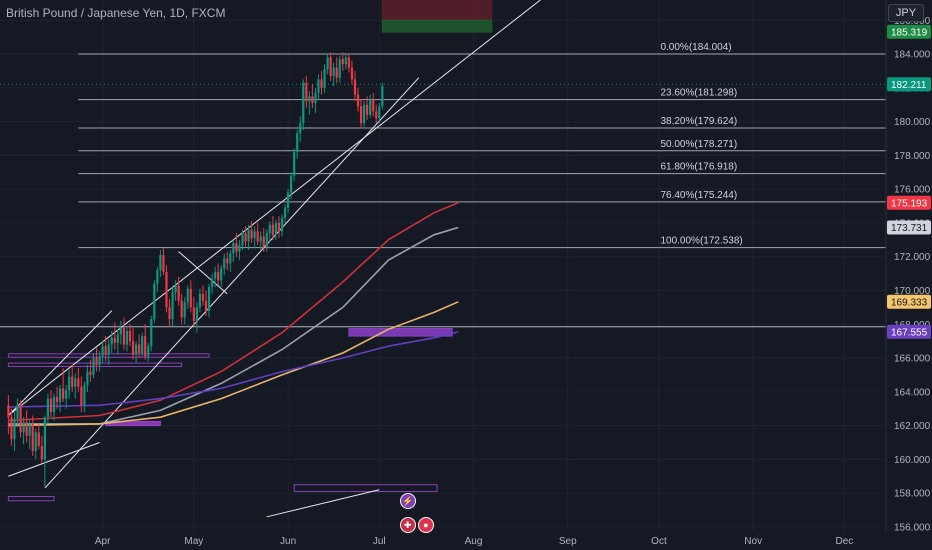  What do you see at coordinates (912, 392) in the screenshot?
I see `price-tick: 164.000` at bounding box center [912, 392].